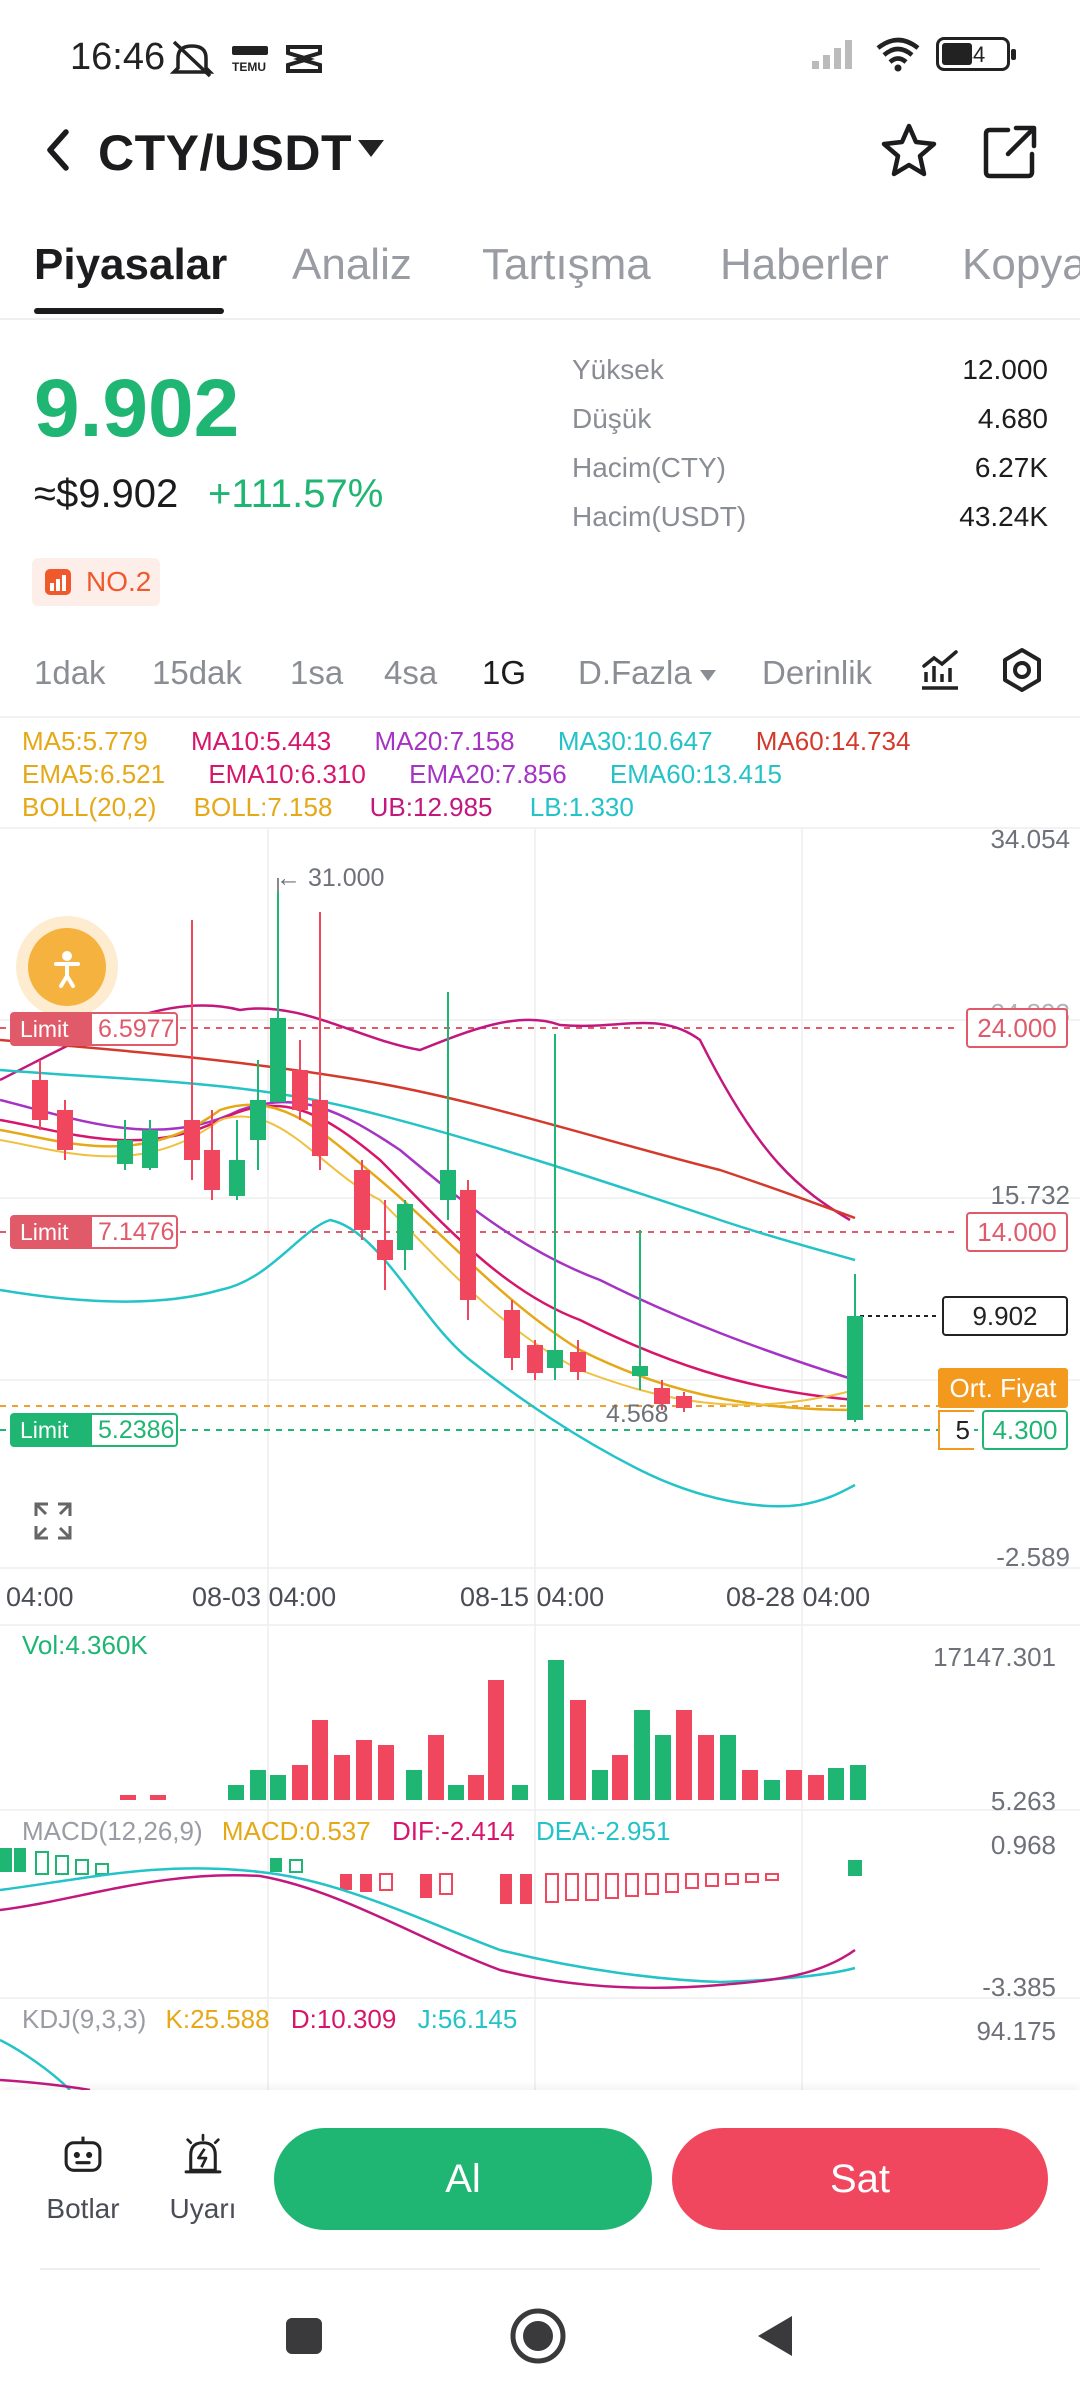 This screenshot has height=2400, width=1080. I want to click on timeframe-more: D.Fazla, so click(647, 673).